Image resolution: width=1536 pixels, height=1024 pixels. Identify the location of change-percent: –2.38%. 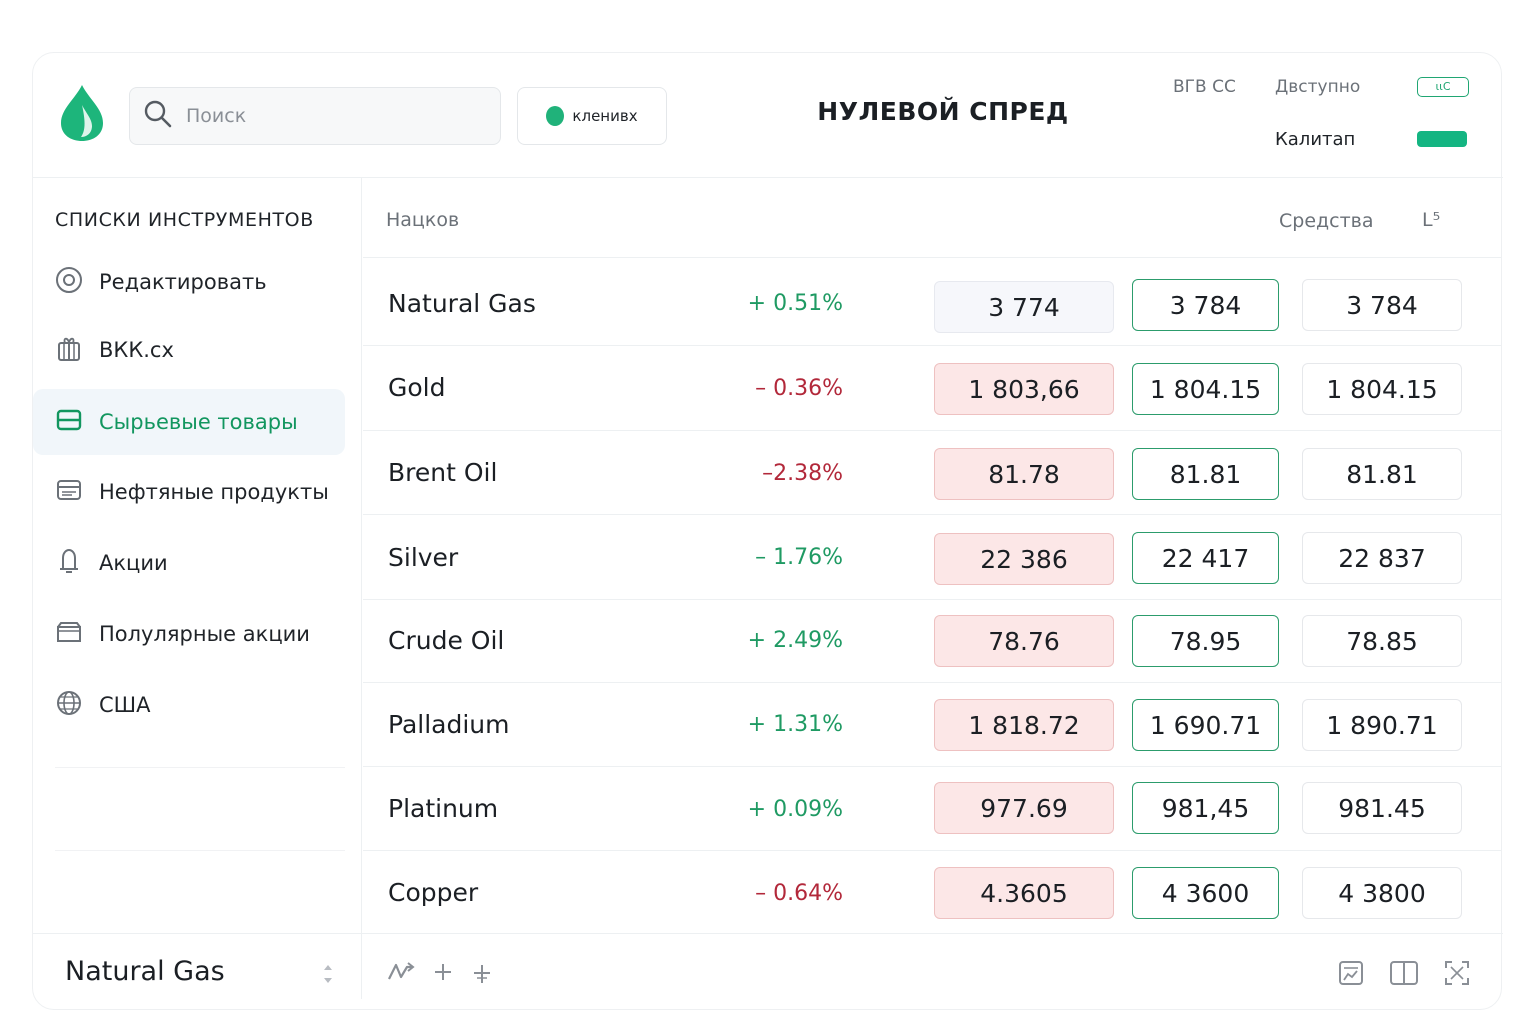
(802, 473).